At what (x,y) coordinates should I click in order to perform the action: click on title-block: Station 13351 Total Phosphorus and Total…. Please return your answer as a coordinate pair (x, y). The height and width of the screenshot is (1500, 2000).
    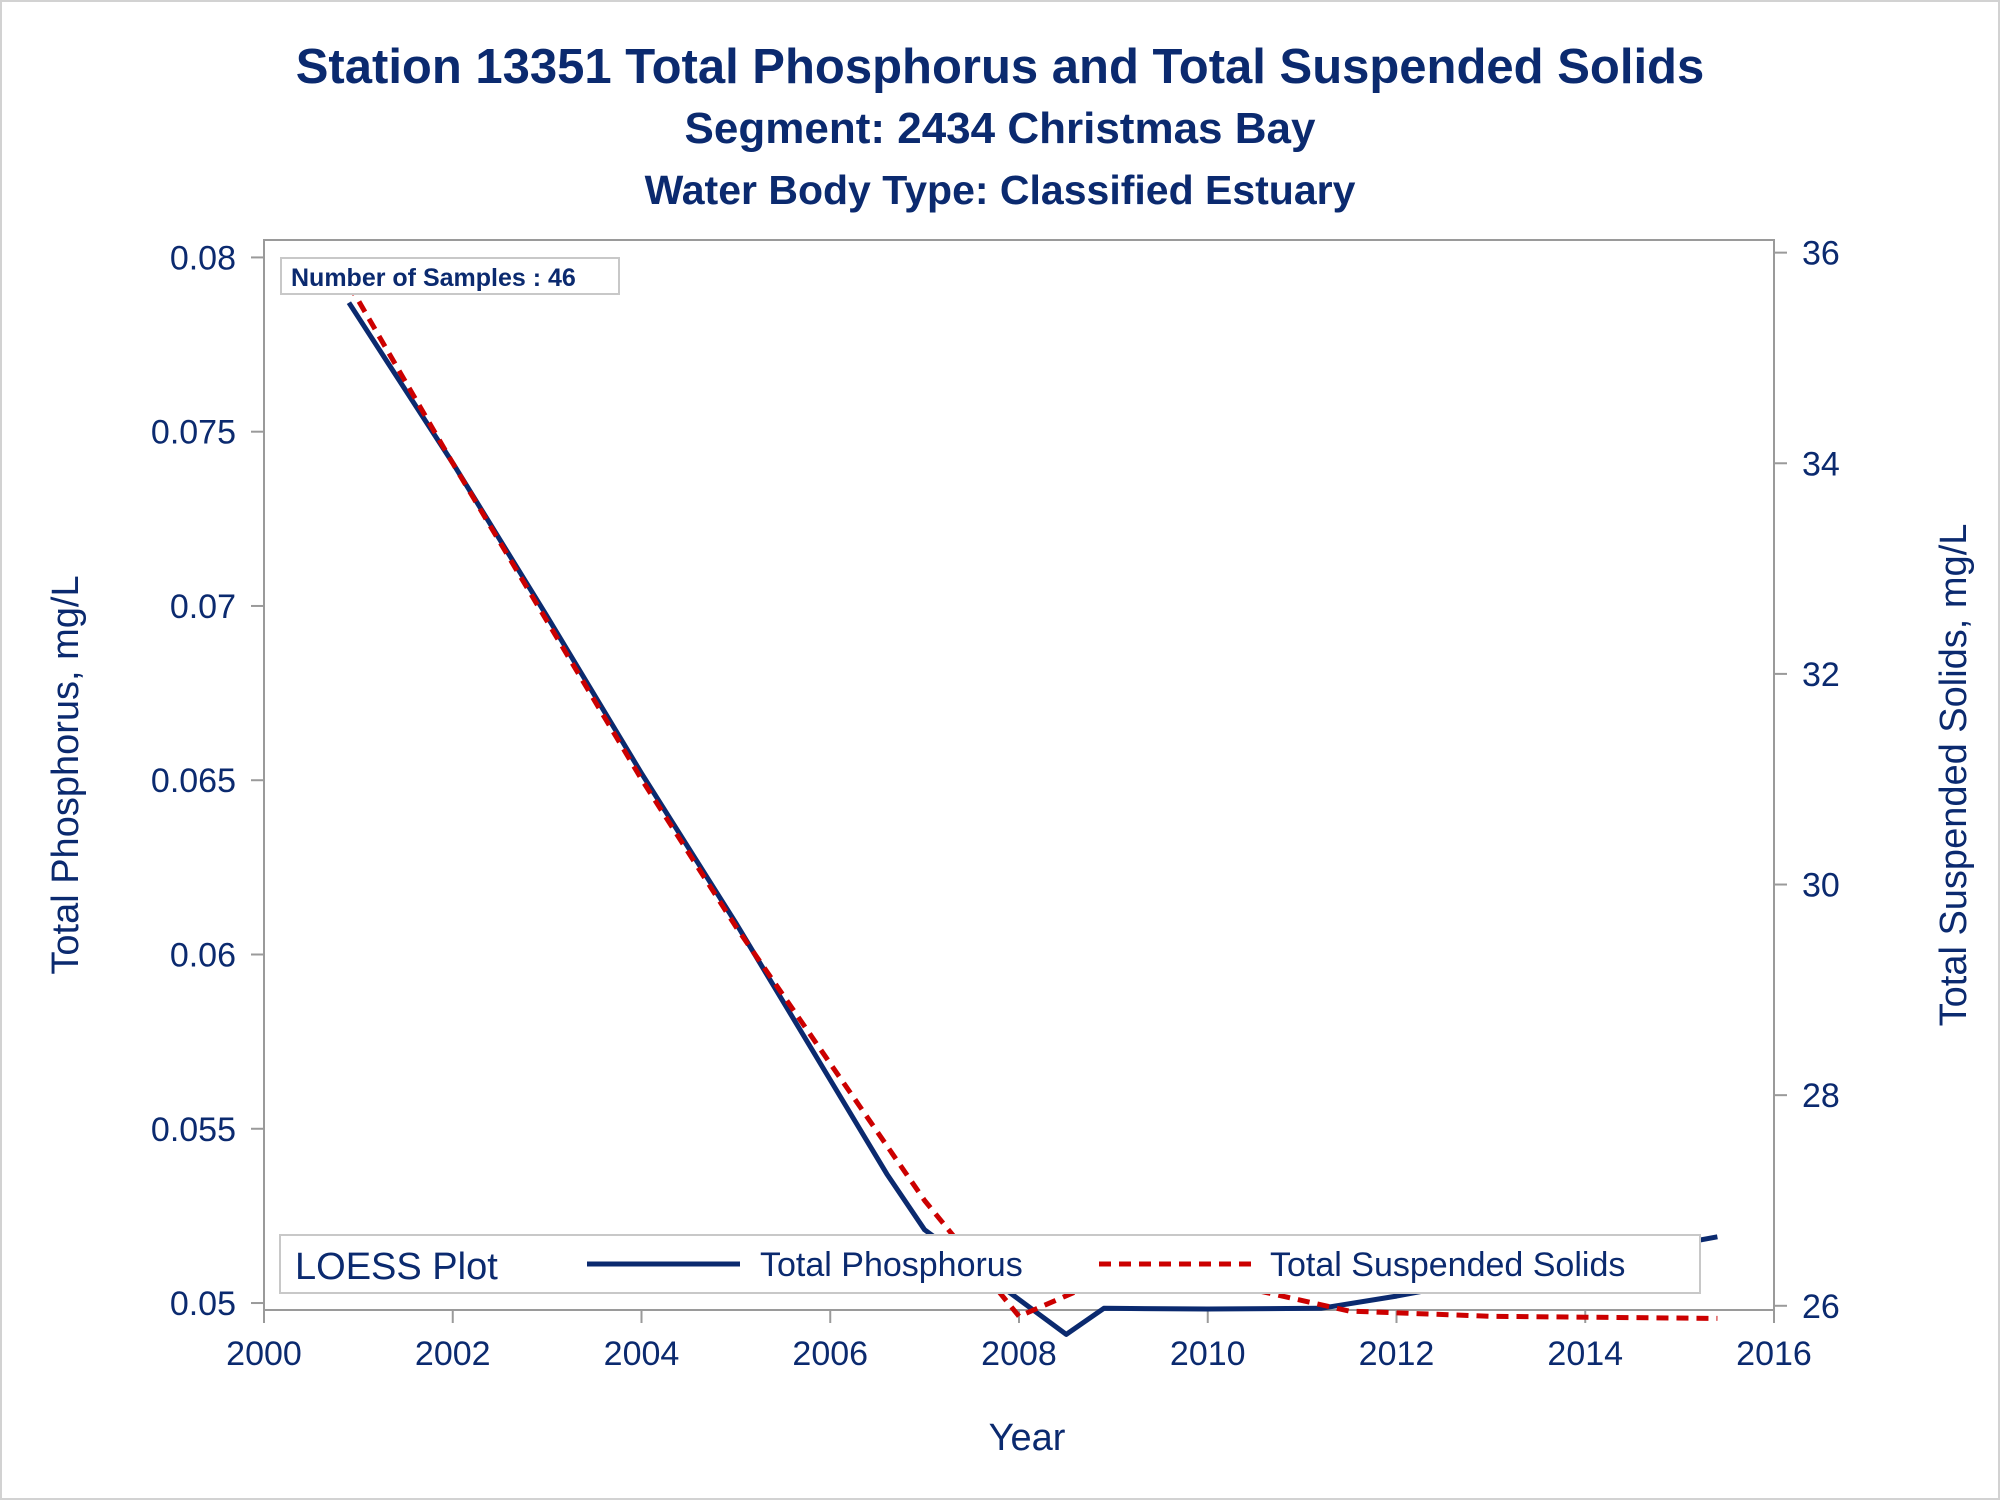
    Looking at the image, I should click on (1000, 128).